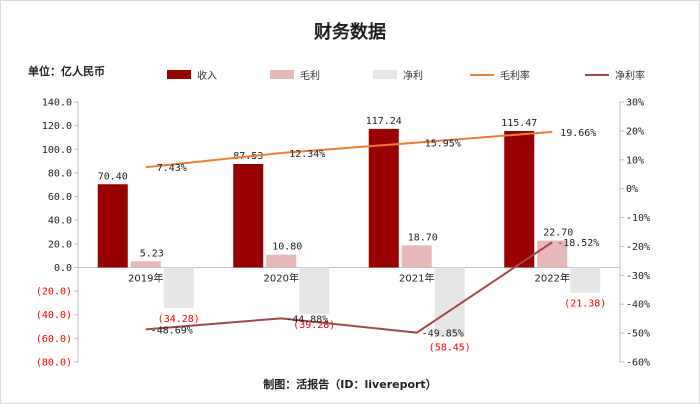 Image resolution: width=700 pixels, height=404 pixels. Describe the element at coordinates (57, 103) in the screenshot. I see `left-tick-label: 140.0` at that location.